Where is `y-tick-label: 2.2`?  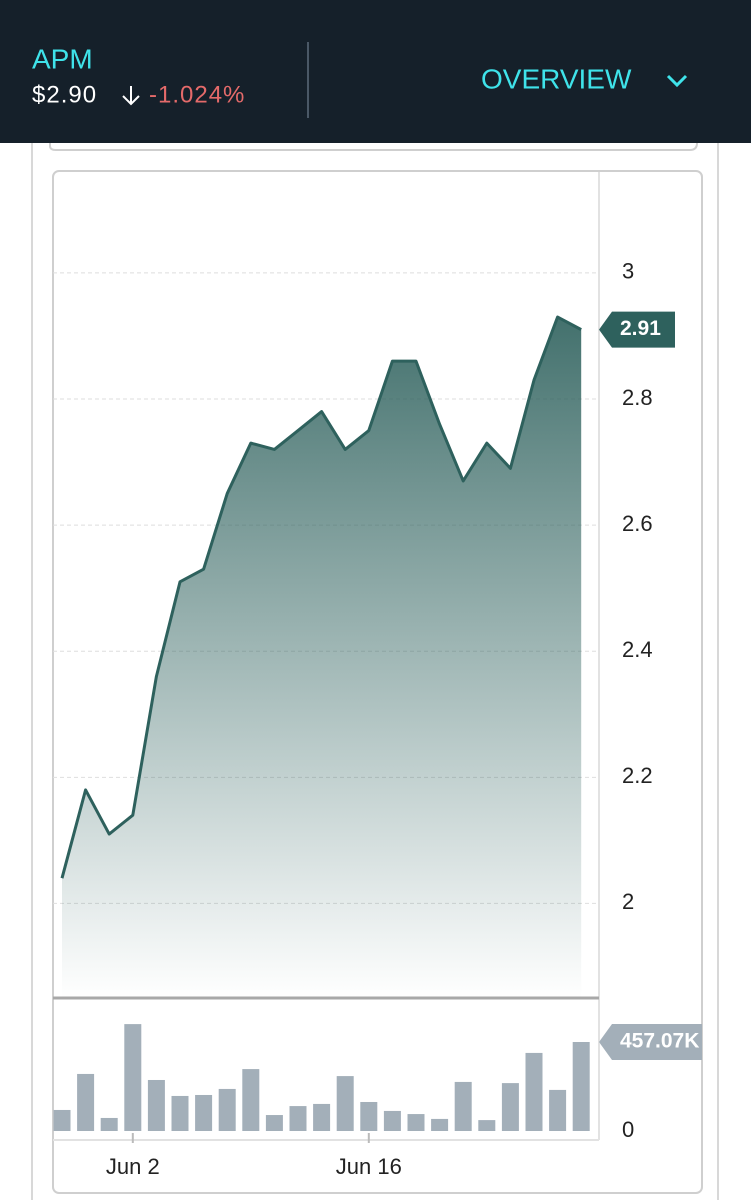 y-tick-label: 2.2 is located at coordinates (637, 775).